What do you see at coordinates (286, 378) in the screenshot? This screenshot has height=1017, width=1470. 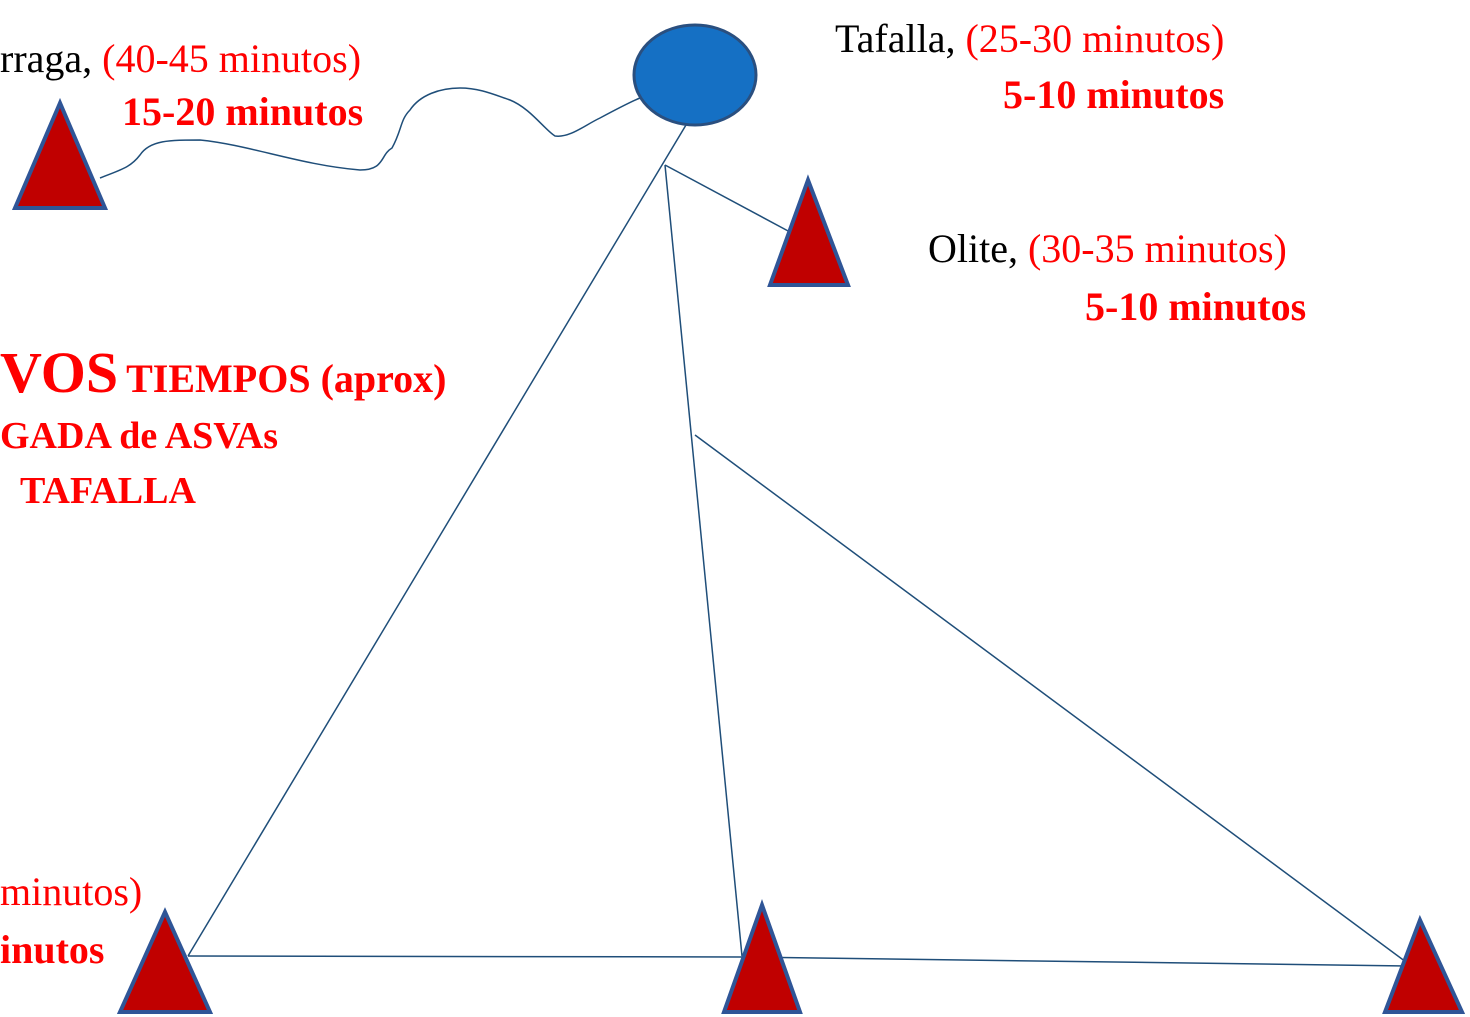 I see `heading-line: TIEMPOS (aprox)` at bounding box center [286, 378].